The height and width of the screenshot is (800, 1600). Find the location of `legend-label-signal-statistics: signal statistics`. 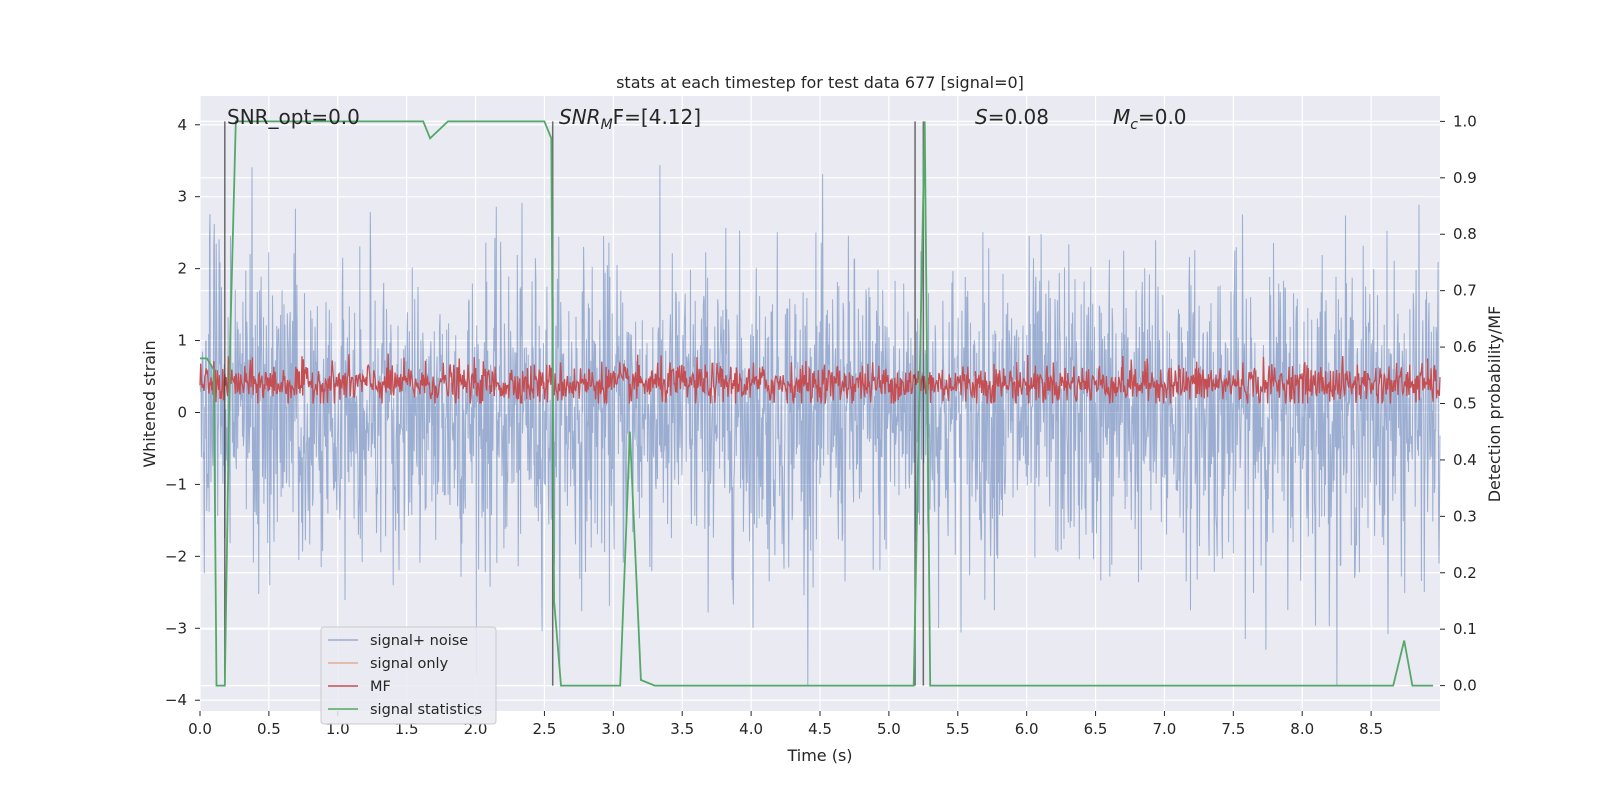

legend-label-signal-statistics: signal statistics is located at coordinates (426, 710).